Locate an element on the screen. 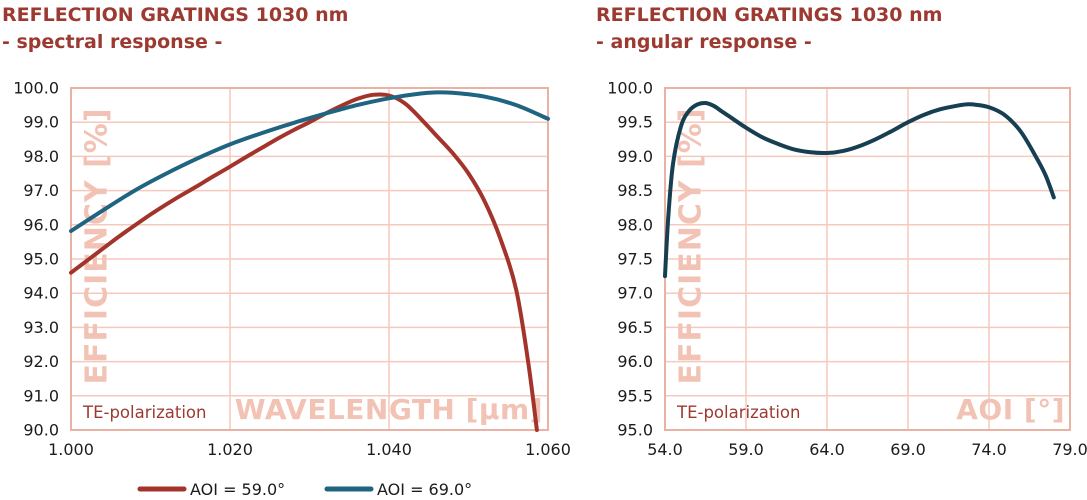  legend-label-aoi-69: AOI = 69.0° is located at coordinates (424, 489).